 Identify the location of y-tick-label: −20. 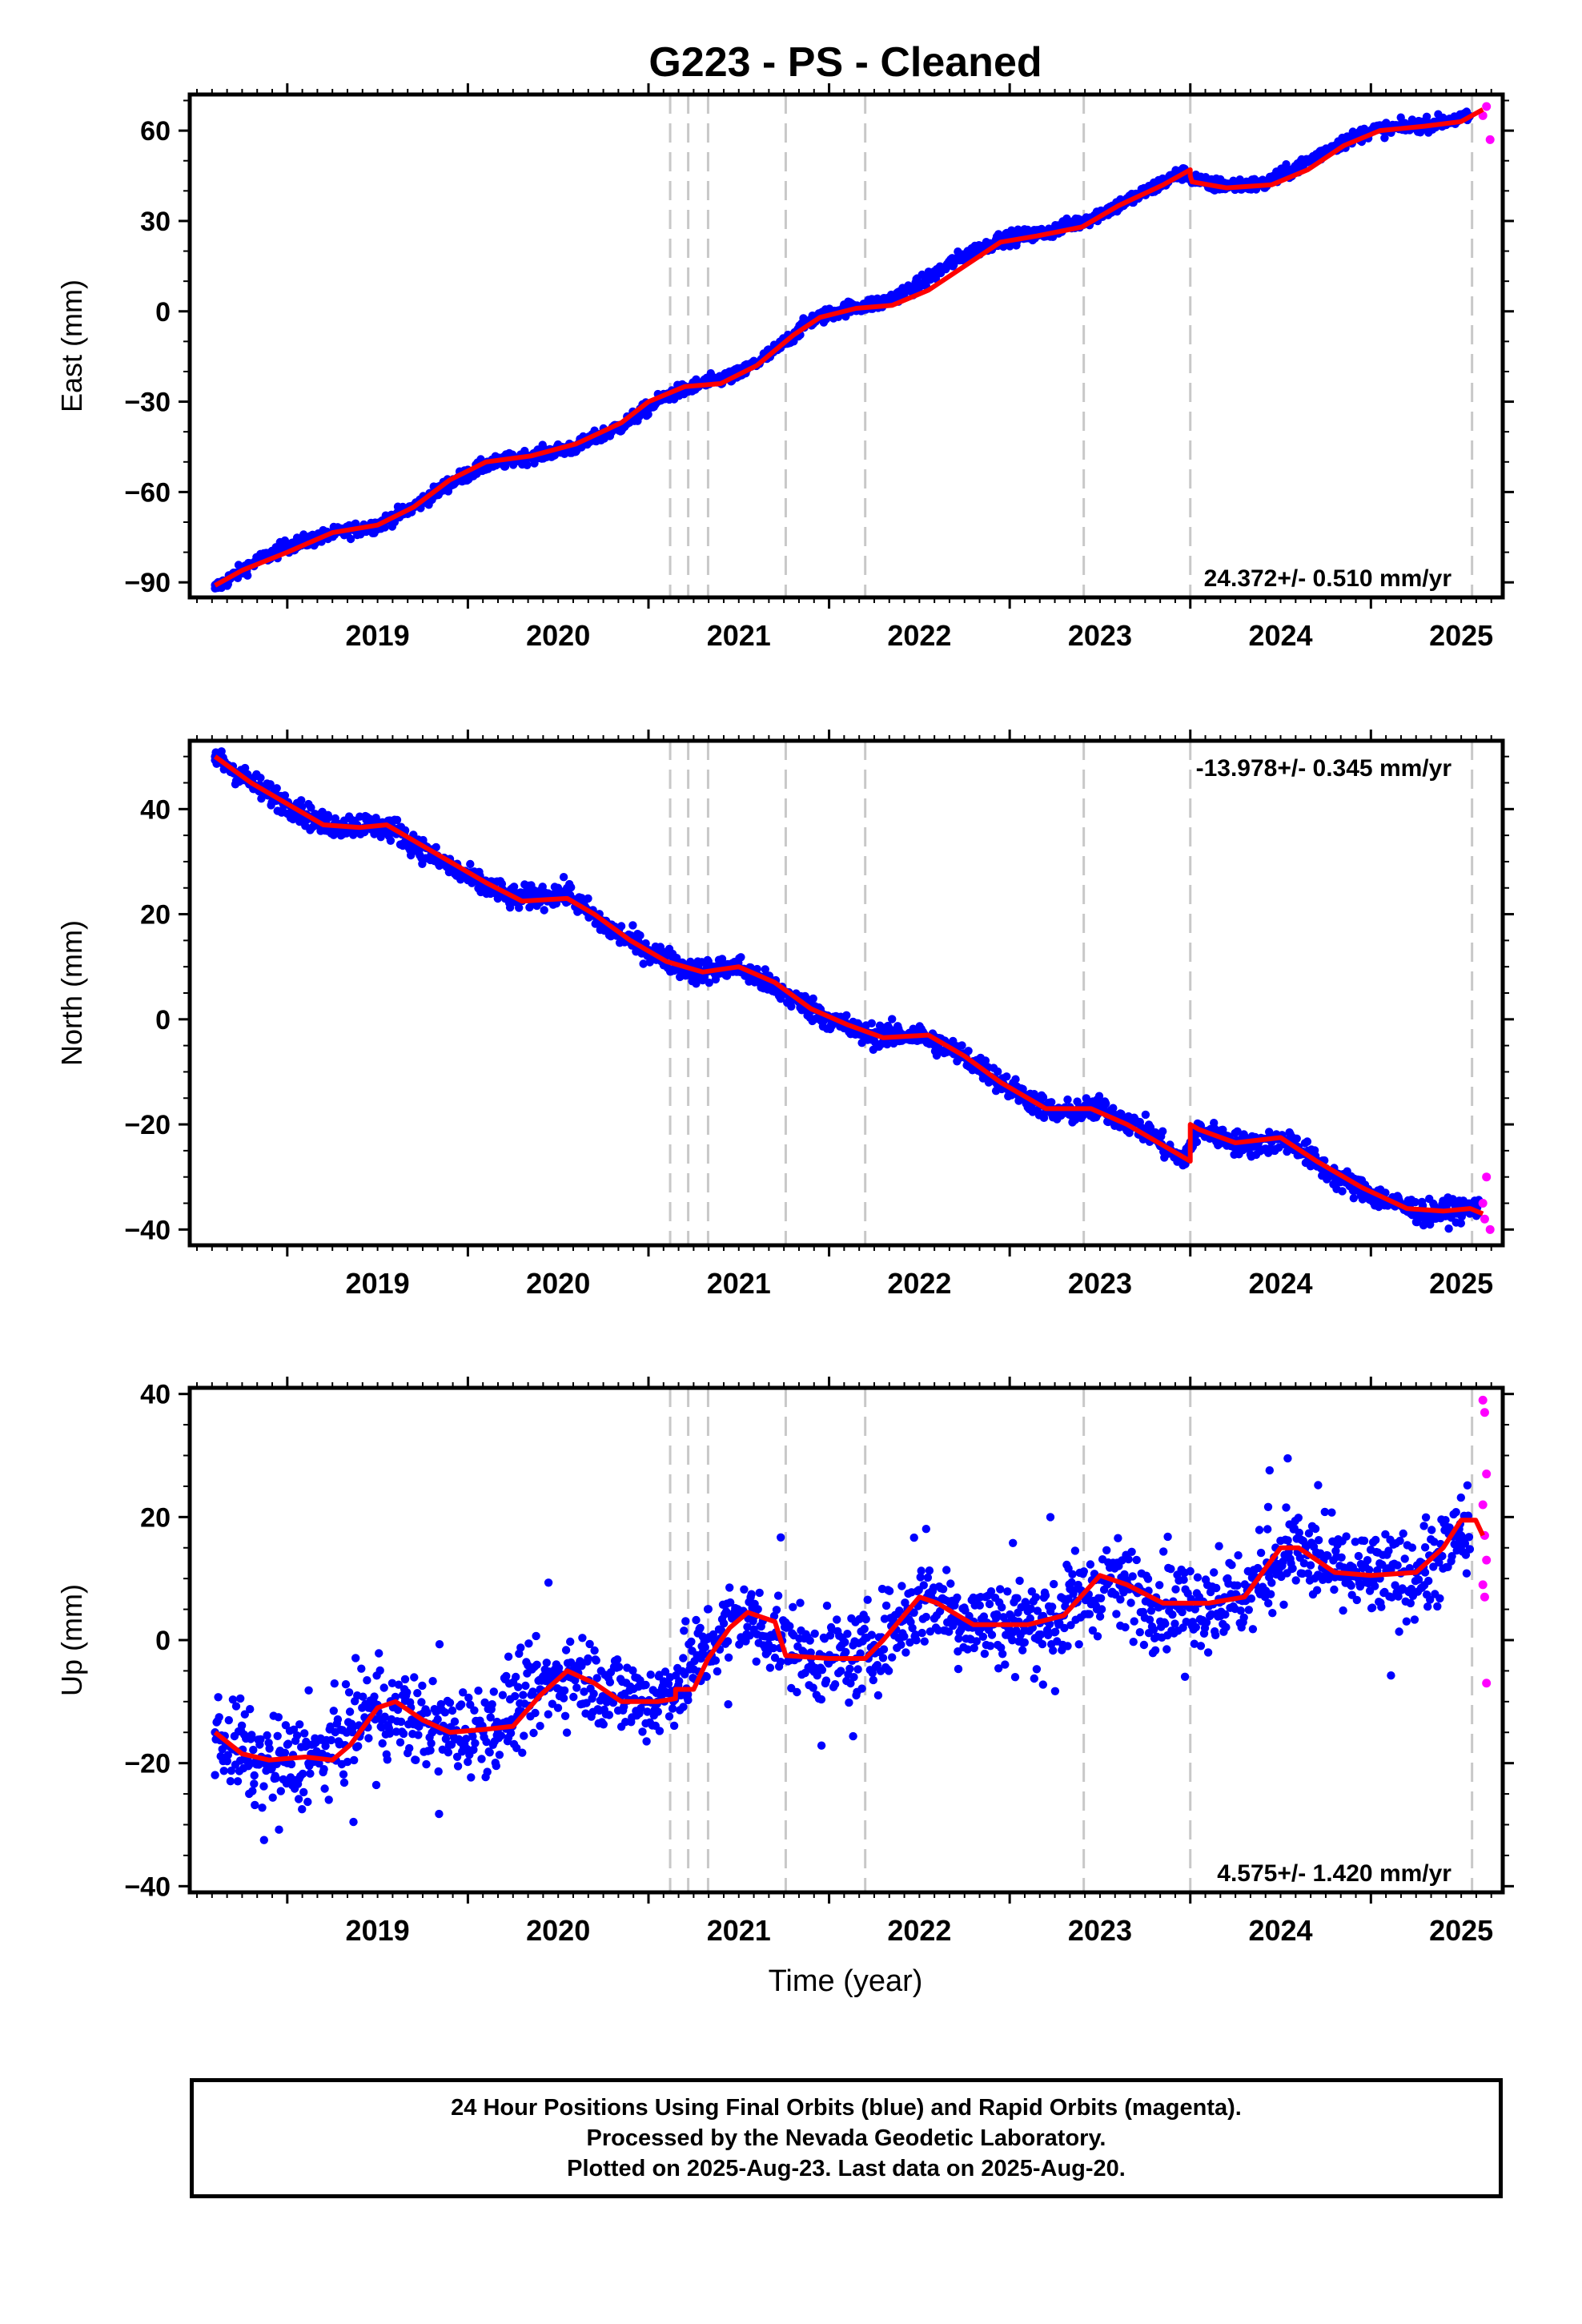
(147, 1125).